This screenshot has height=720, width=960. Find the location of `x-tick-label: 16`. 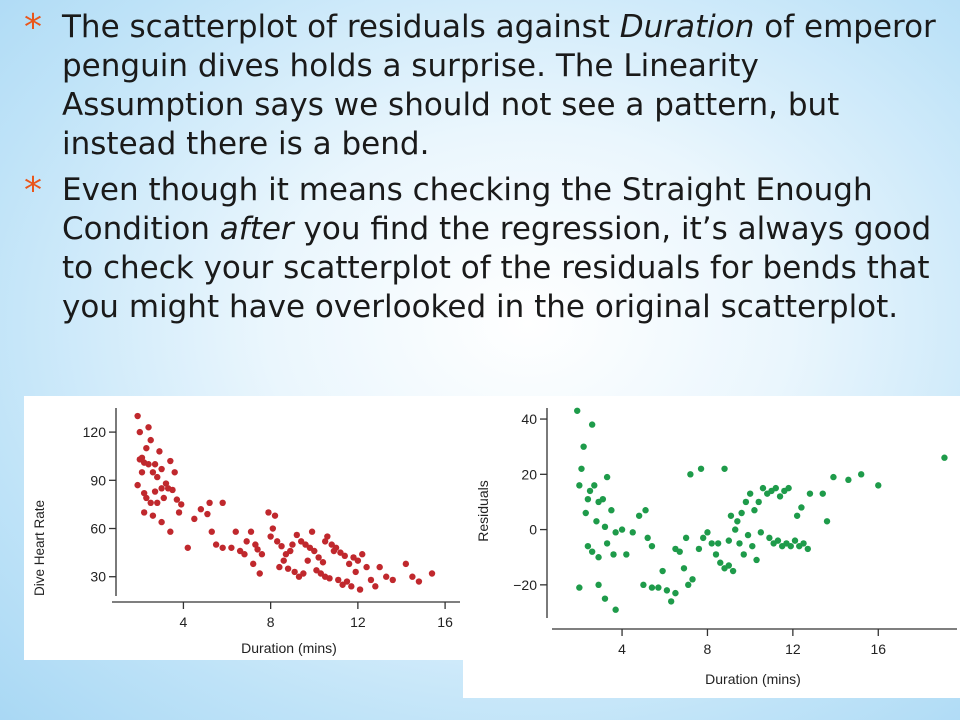

x-tick-label: 16 is located at coordinates (445, 622).